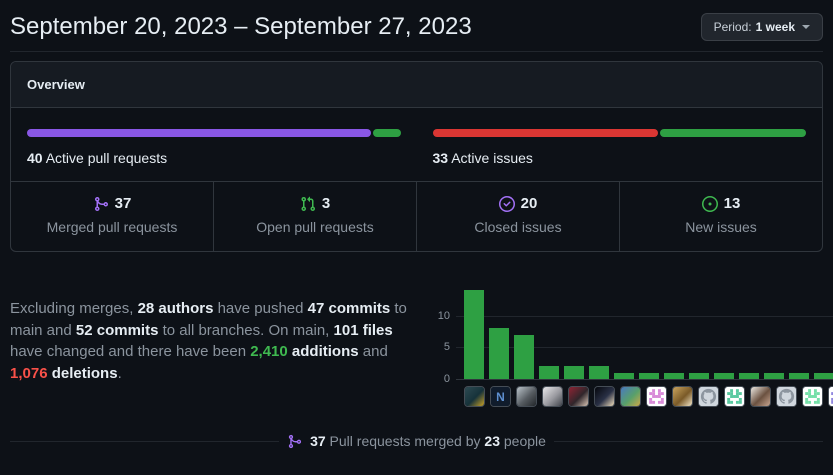 The width and height of the screenshot is (833, 475). Describe the element at coordinates (760, 396) in the screenshot. I see `avatar-photo-woman-white` at that location.